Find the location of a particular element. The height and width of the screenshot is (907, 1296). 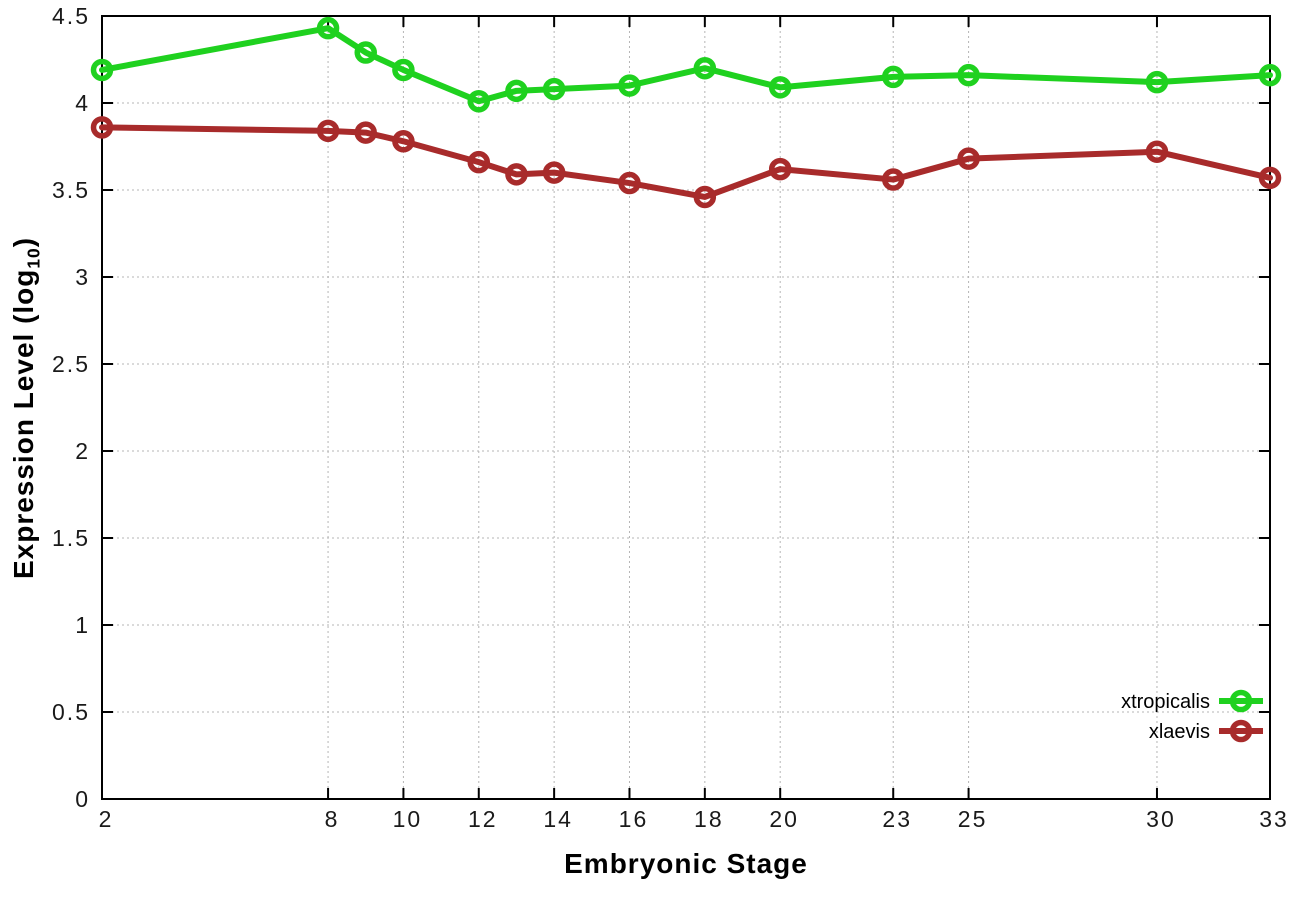

x-tick-label: 23 is located at coordinates (897, 819).